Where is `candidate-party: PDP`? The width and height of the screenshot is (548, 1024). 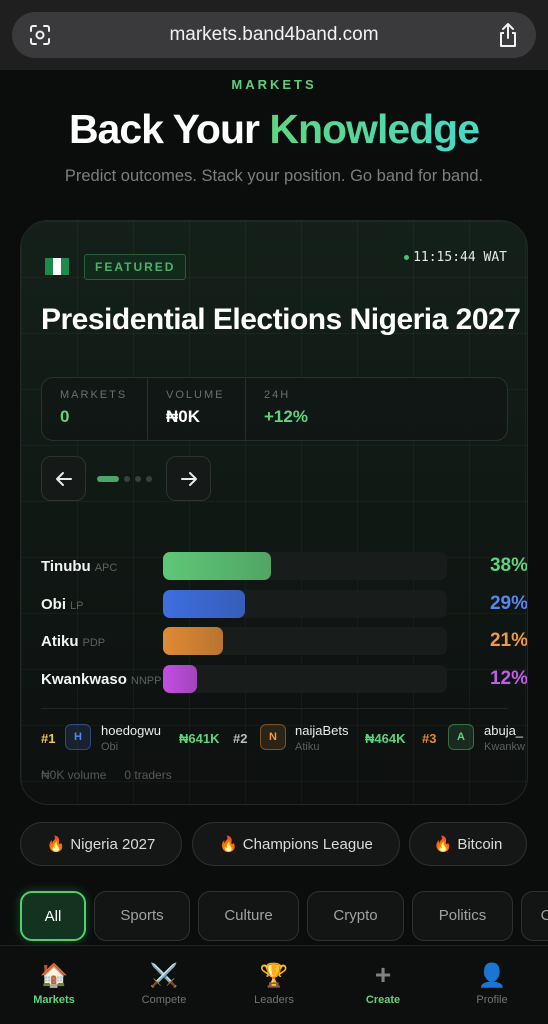 candidate-party: PDP is located at coordinates (94, 643).